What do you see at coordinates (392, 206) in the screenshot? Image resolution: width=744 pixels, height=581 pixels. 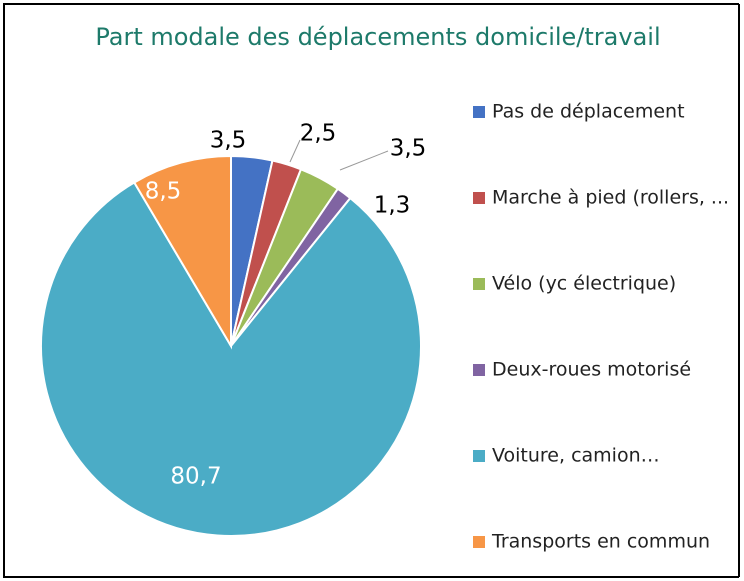 I see `data-label: 1,3` at bounding box center [392, 206].